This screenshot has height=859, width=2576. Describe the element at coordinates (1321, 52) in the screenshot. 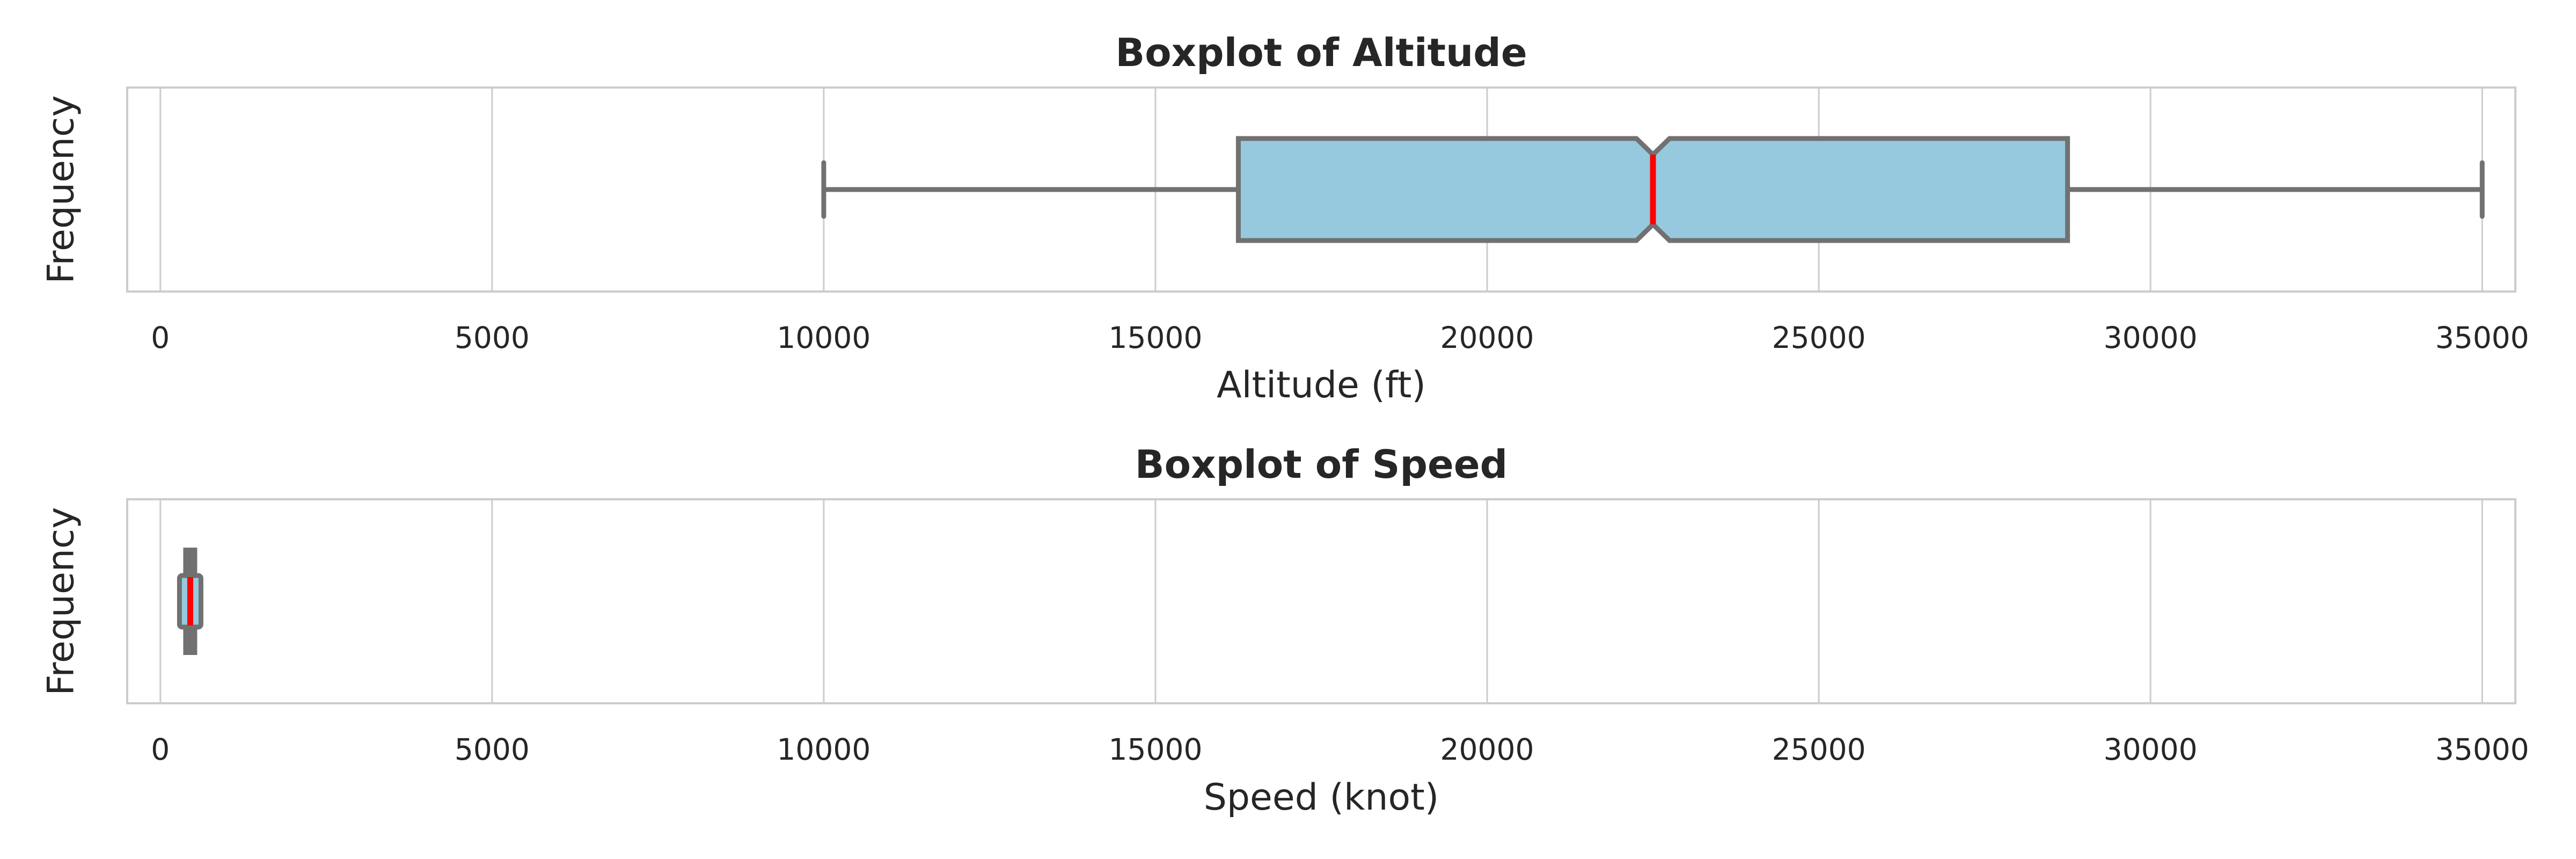

I see `chart-title: Boxplot of Altitude` at that location.